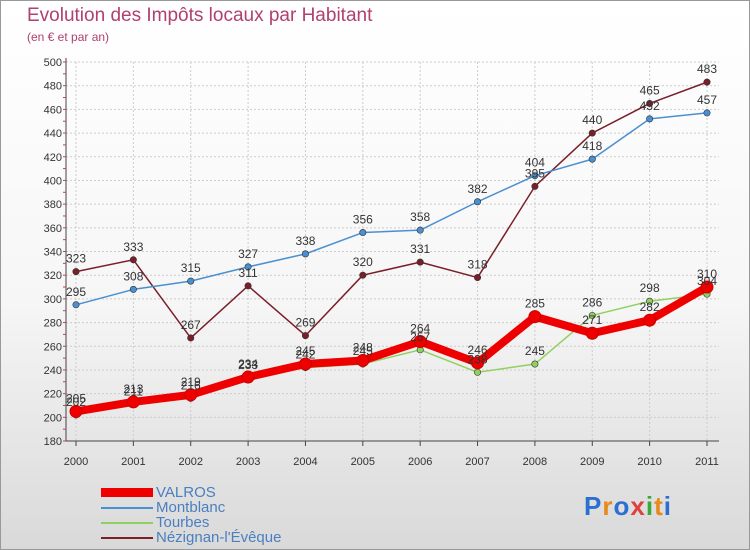  What do you see at coordinates (592, 320) in the screenshot?
I see `data-label-valros-2009: 271` at bounding box center [592, 320].